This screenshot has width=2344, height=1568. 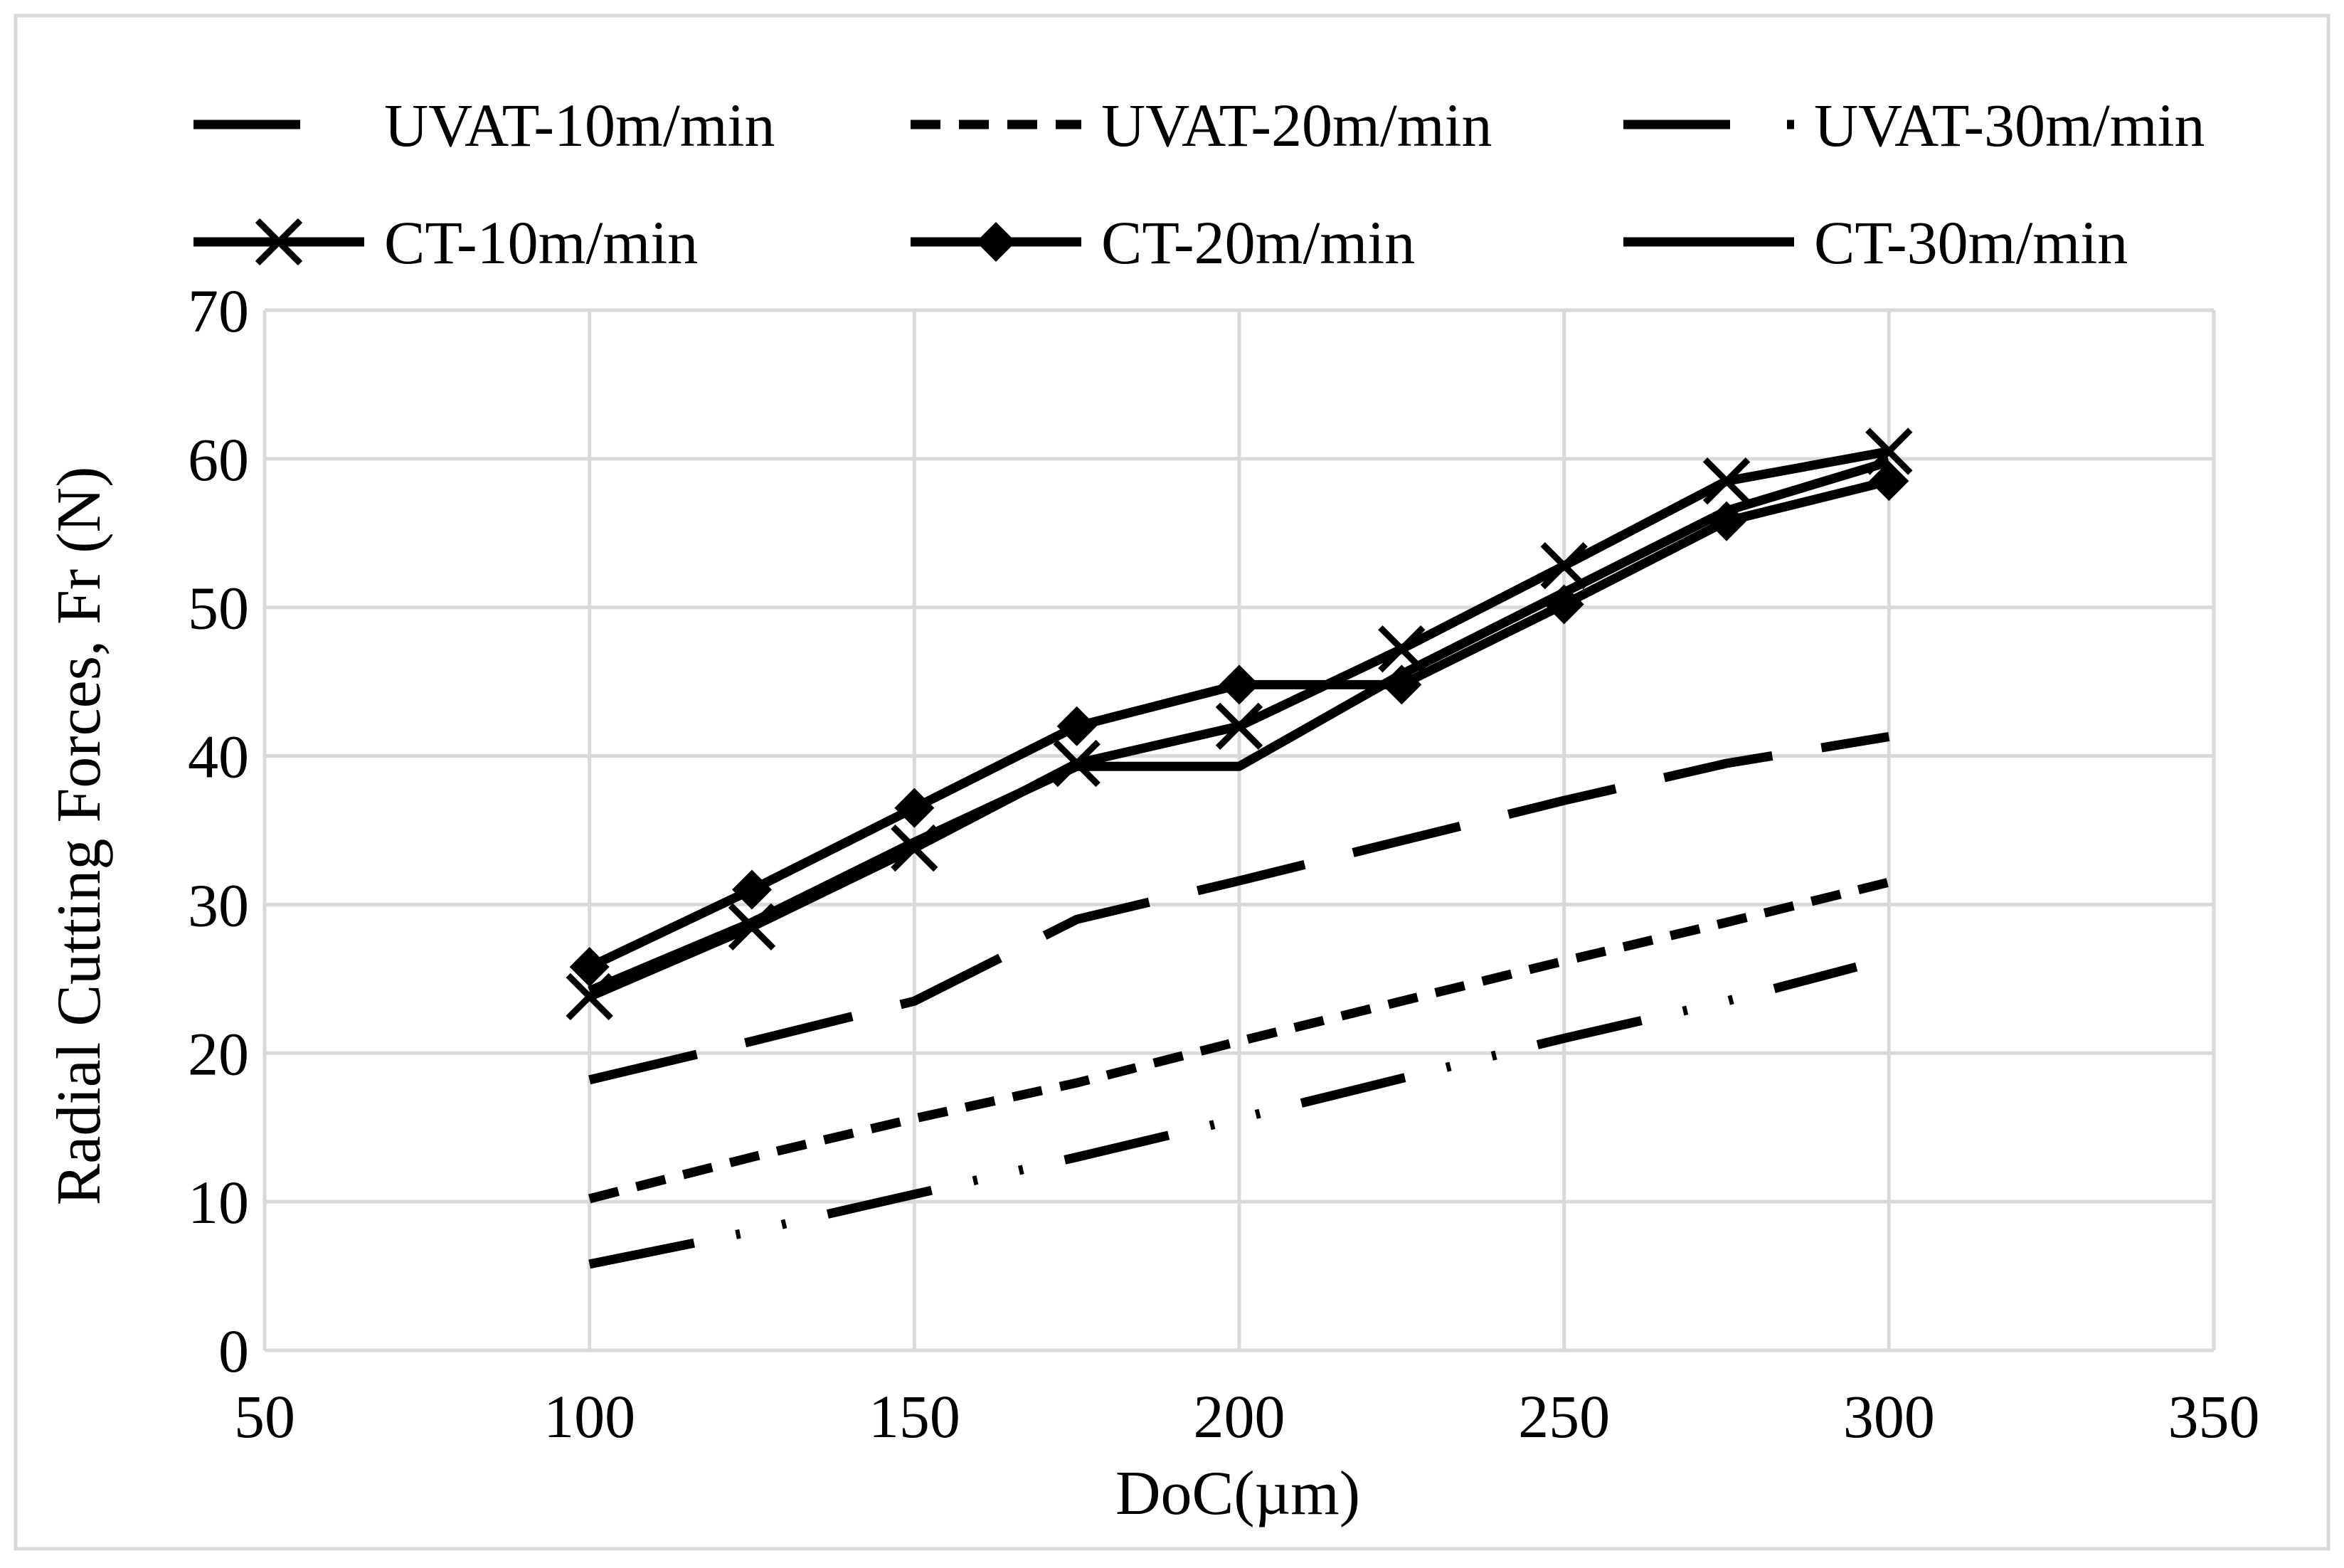 I want to click on x-tick-label: 150, so click(x=915, y=1416).